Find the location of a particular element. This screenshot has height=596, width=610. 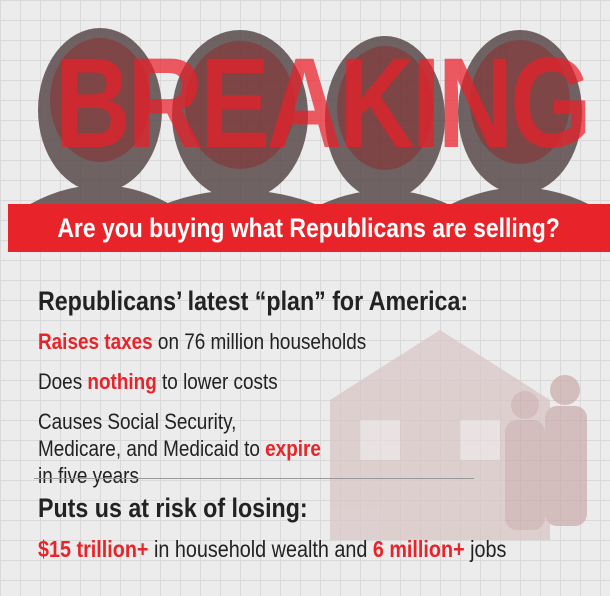

text-segment: to lower costs is located at coordinates (217, 381).